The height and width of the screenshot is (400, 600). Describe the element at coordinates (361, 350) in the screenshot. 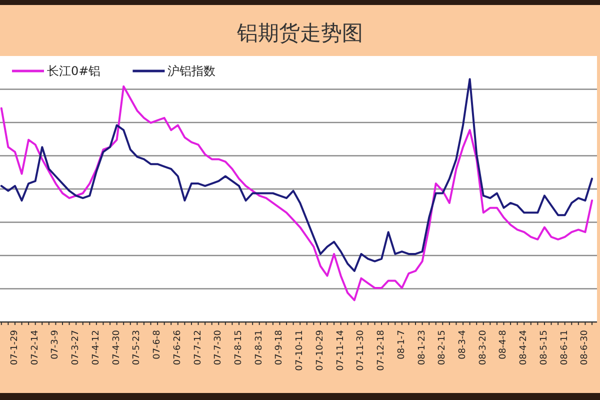

I see `x-tick-label: 07-11-30` at that location.